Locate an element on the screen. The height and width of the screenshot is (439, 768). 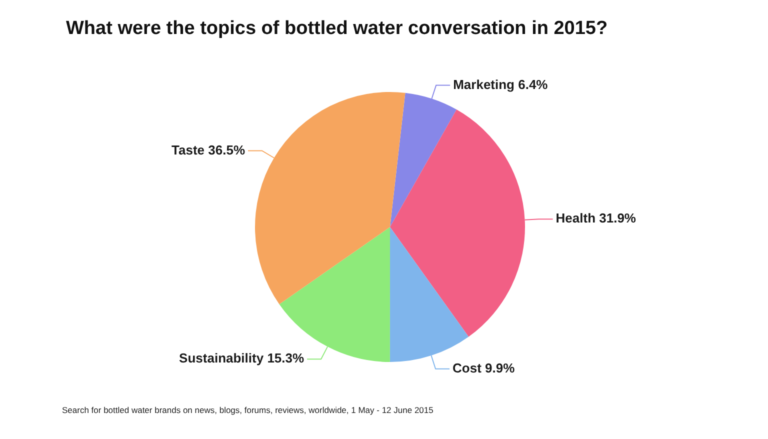
slice-label: Sustainability 15.3% is located at coordinates (241, 358).